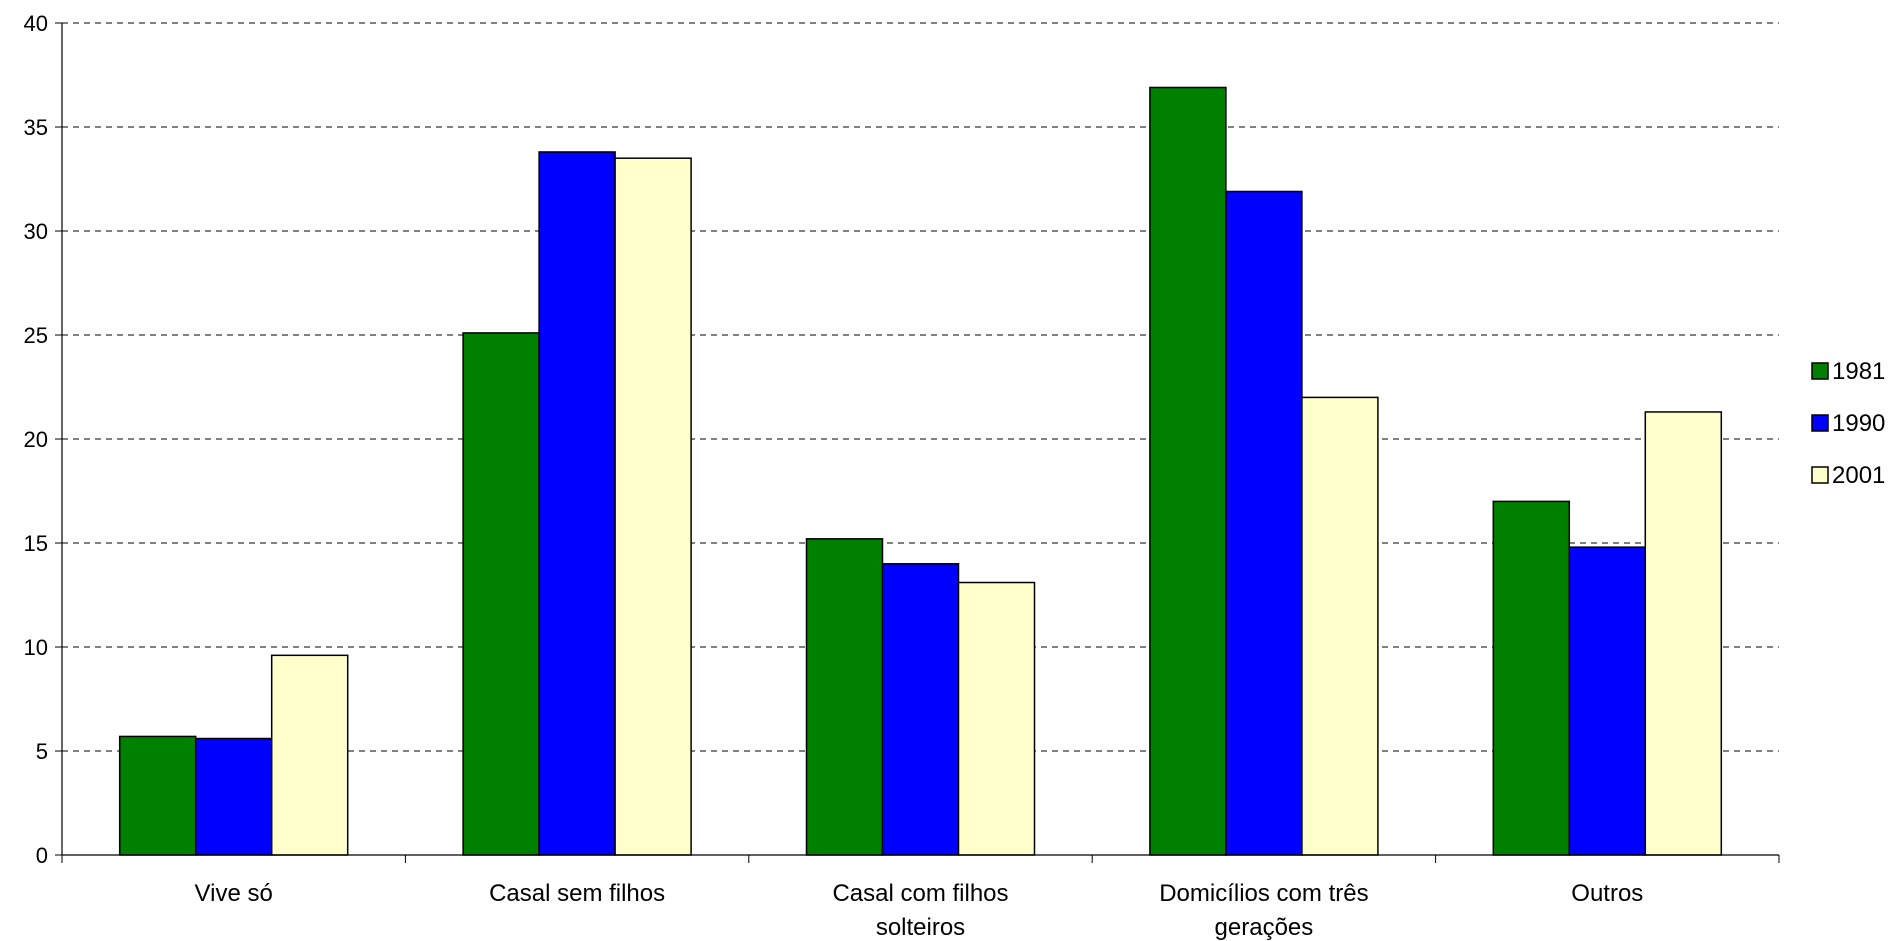 The height and width of the screenshot is (941, 1896). What do you see at coordinates (42, 855) in the screenshot?
I see `y-tick-label: 0` at bounding box center [42, 855].